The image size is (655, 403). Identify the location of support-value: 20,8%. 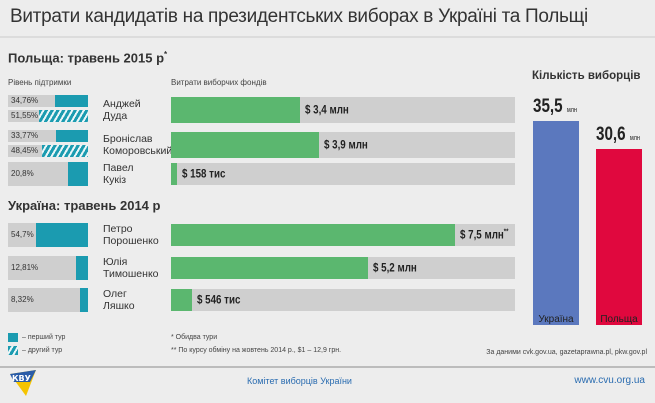
(22, 173).